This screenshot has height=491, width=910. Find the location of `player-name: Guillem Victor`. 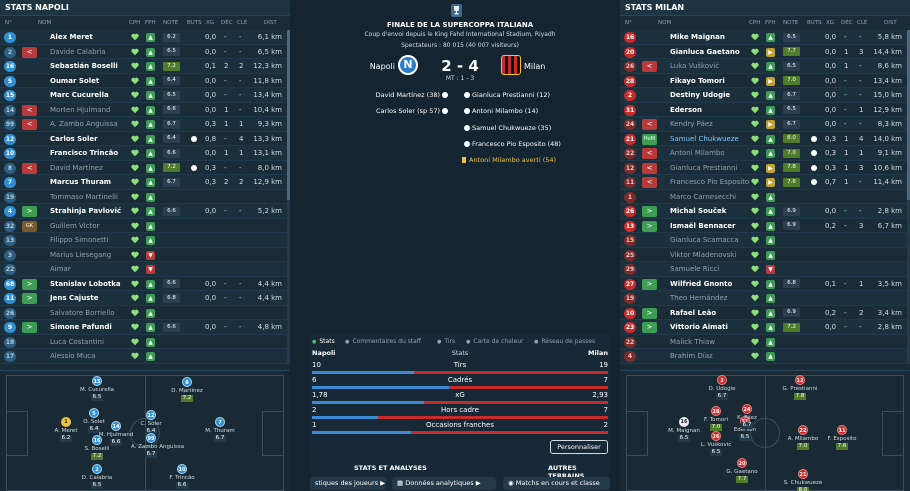

player-name: Guillem Victor is located at coordinates (75, 225).